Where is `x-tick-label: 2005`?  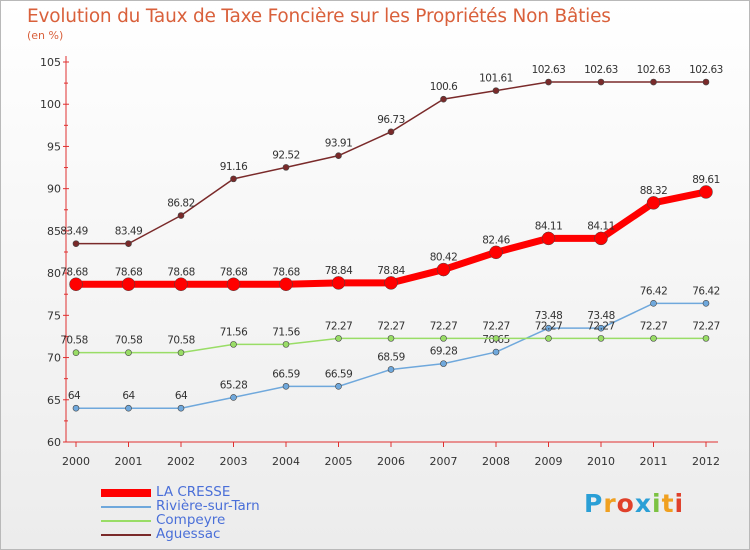 x-tick-label: 2005 is located at coordinates (339, 461).